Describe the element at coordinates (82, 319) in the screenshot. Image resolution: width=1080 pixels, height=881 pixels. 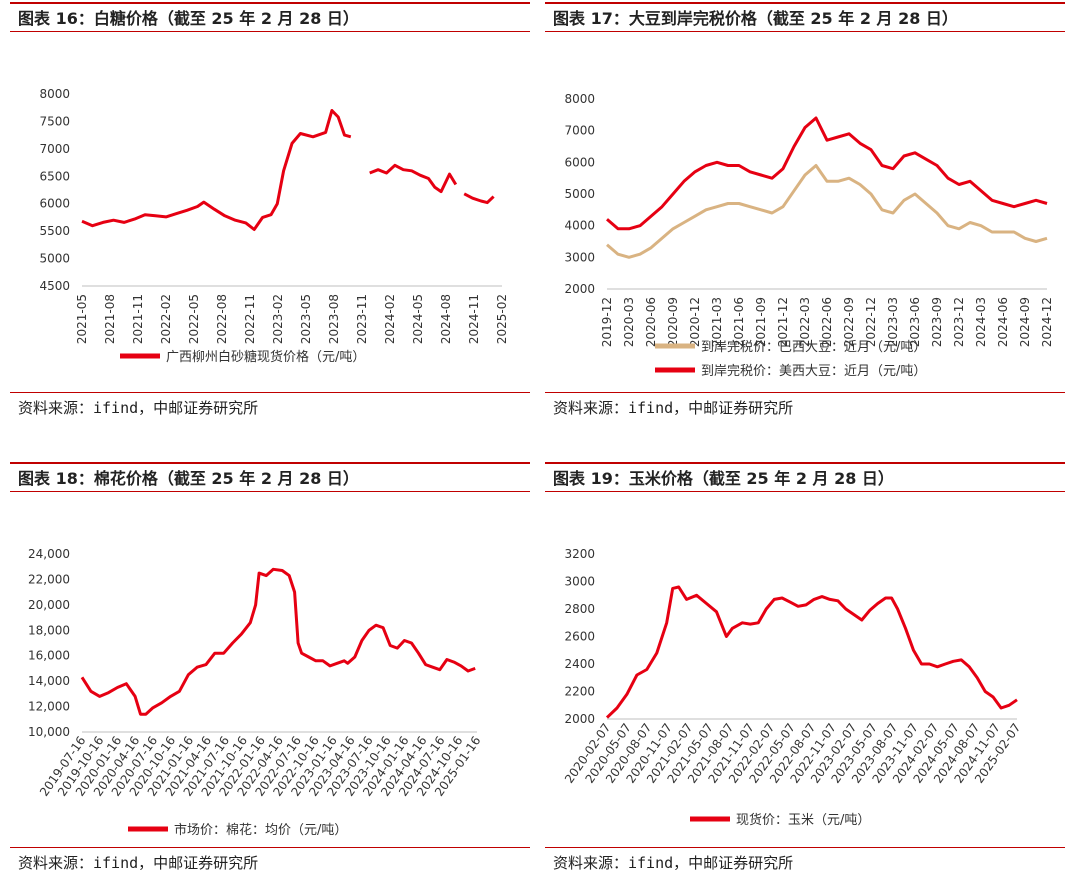
I see `x-tick-label: 2021-05` at that location.